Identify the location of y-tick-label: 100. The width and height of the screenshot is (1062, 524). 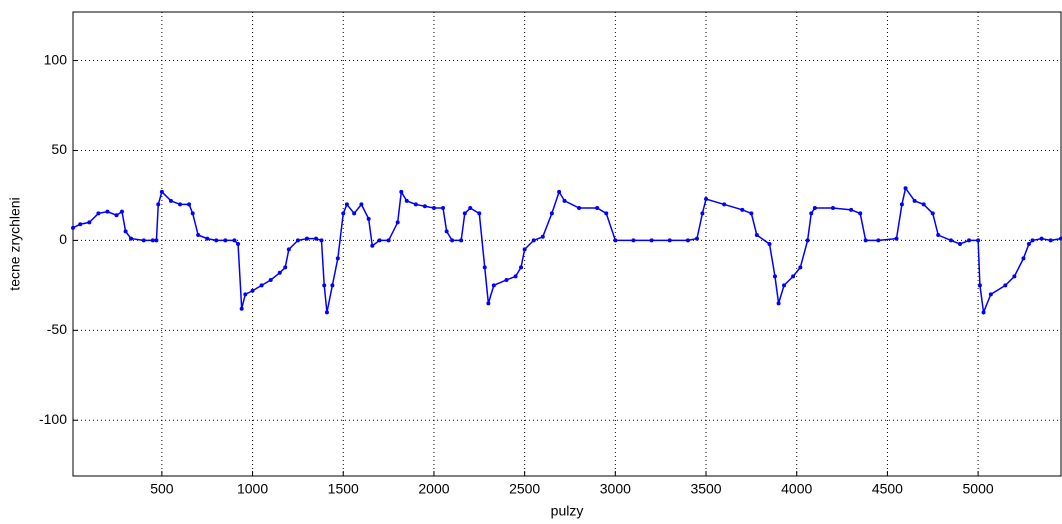
(56, 59).